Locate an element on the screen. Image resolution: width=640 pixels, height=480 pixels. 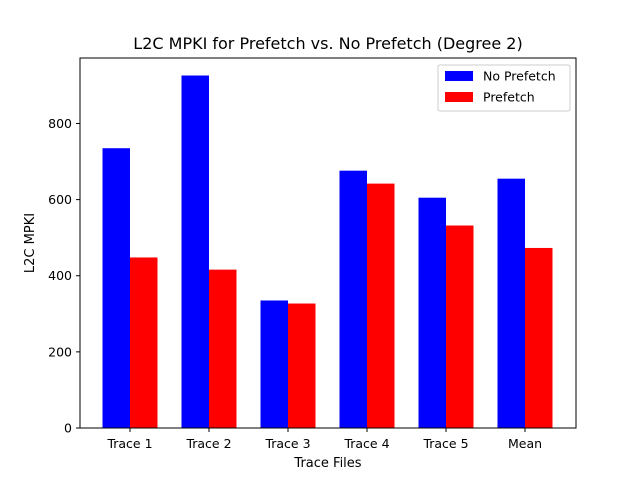
y-axis-label: L2C MPKI is located at coordinates (30, 243).